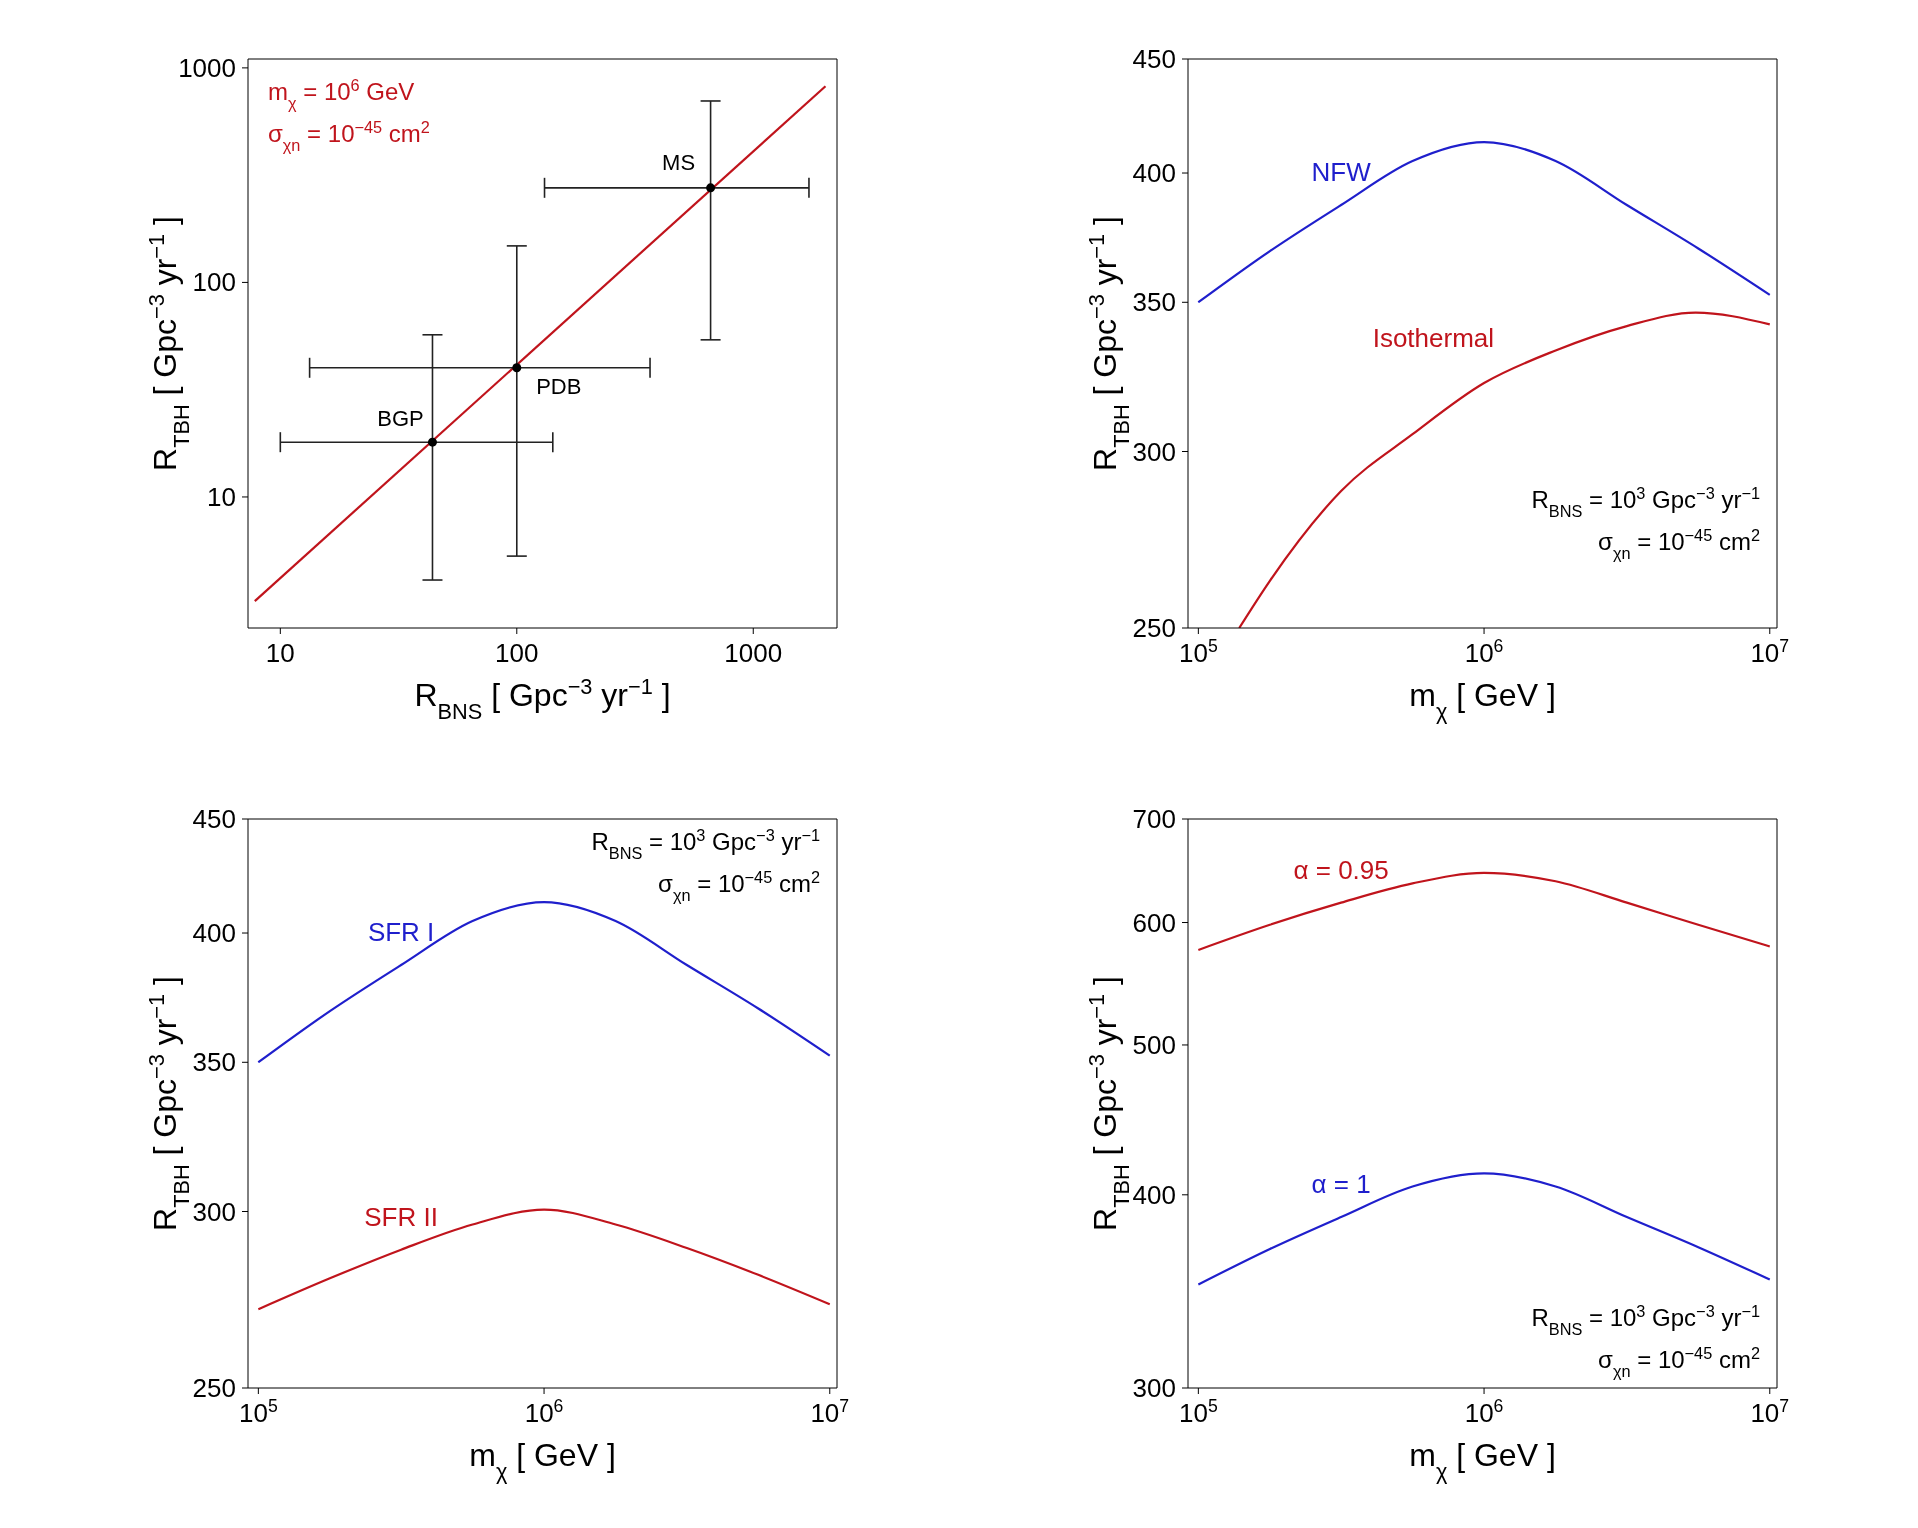 Image resolution: width=1918 pixels, height=1528 pixels. Describe the element at coordinates (1154, 922) in the screenshot. I see `y-tick-label: 600` at that location.